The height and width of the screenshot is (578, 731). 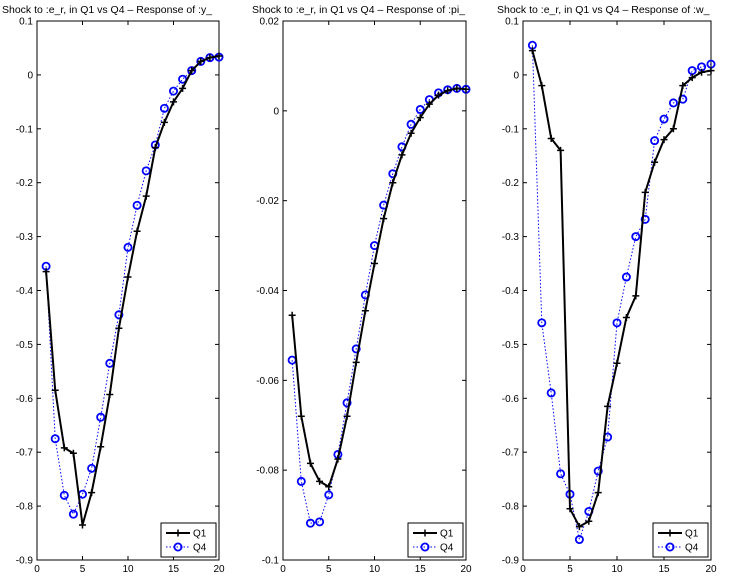 I want to click on y-tick-label: 0.02, so click(x=270, y=22).